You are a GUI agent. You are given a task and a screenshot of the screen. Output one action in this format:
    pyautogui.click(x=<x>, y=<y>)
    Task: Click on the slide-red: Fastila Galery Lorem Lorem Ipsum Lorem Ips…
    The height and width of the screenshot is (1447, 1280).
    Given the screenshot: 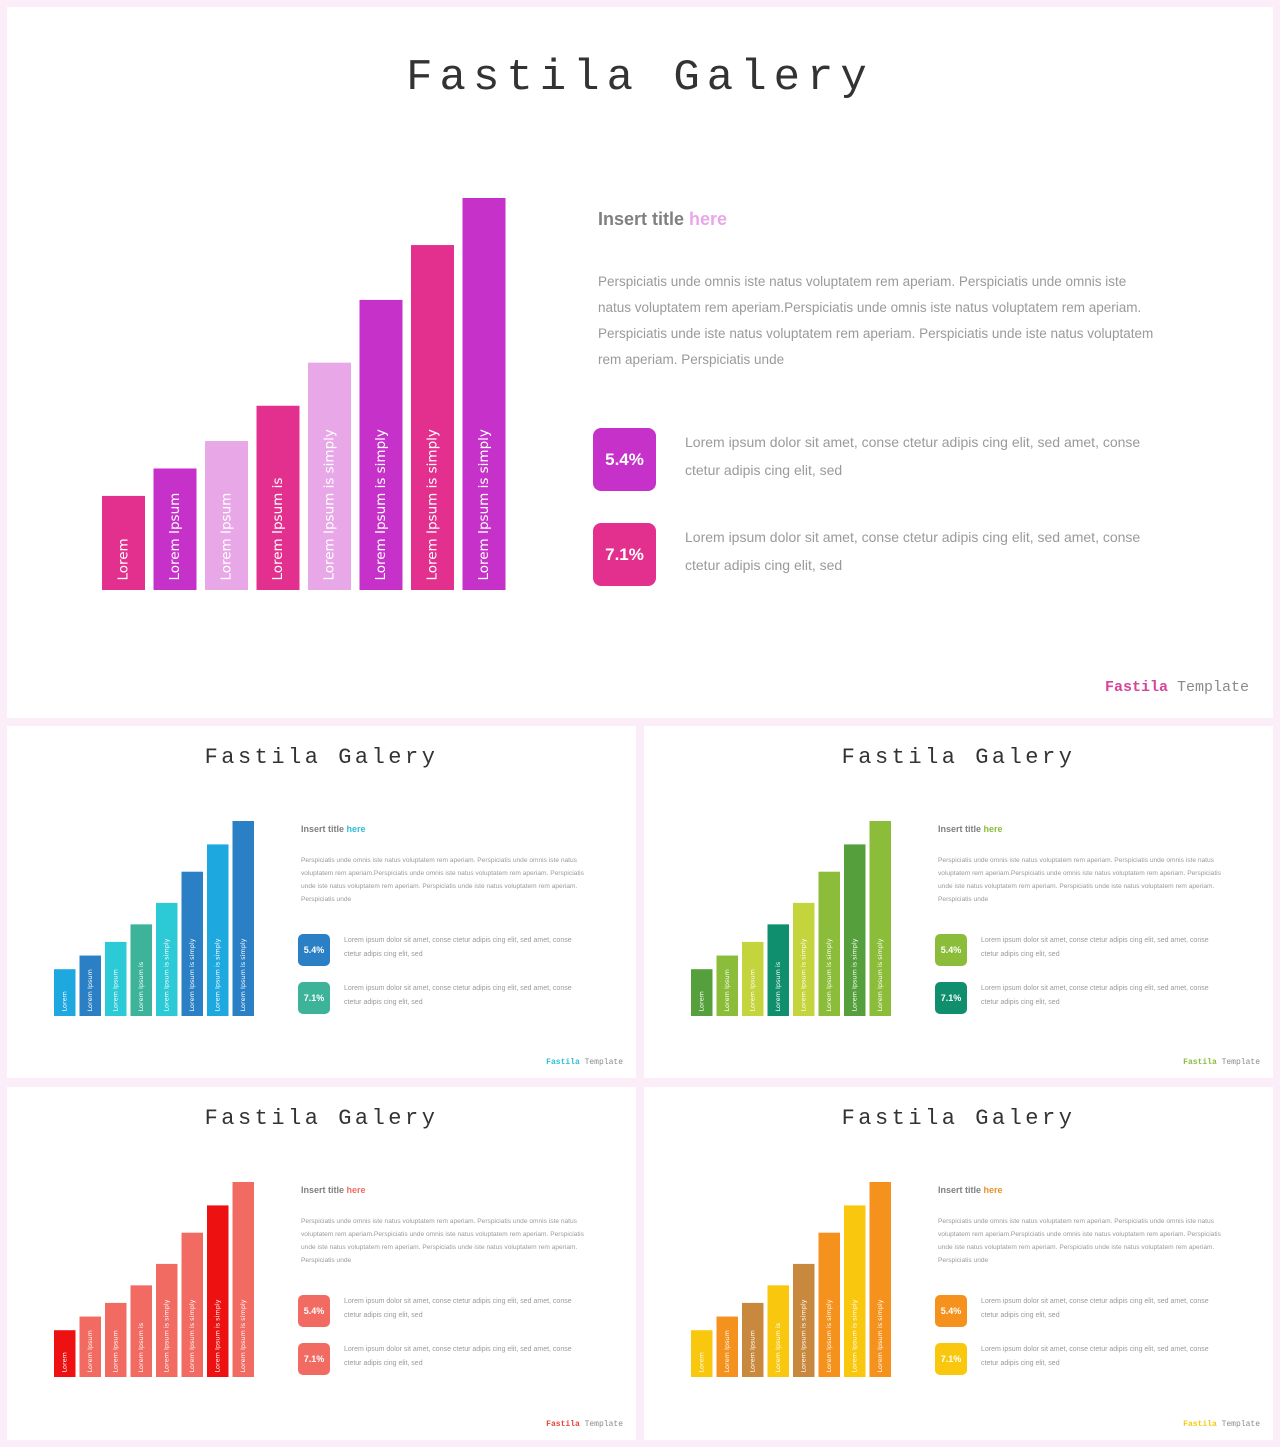 What is the action you would take?
    pyautogui.click(x=321, y=1263)
    